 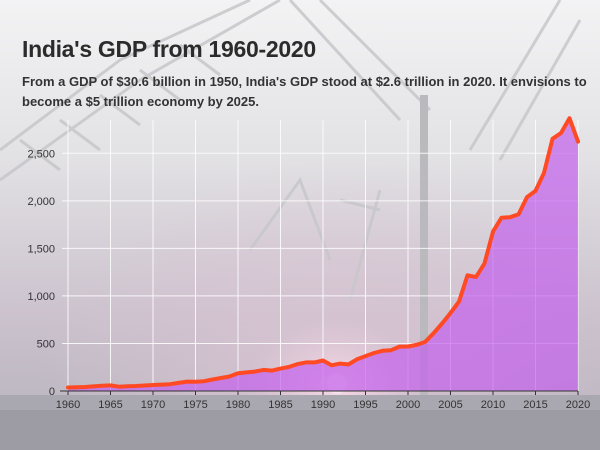 What do you see at coordinates (535, 405) in the screenshot?
I see `x-tick-label: 2015` at bounding box center [535, 405].